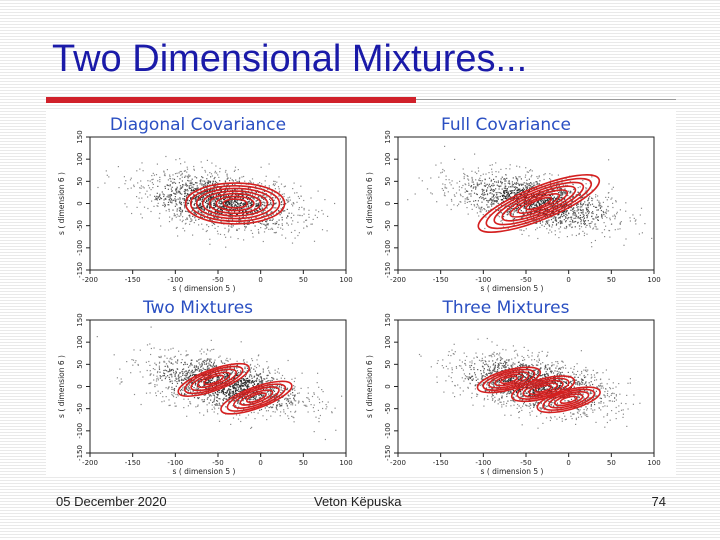 Image resolution: width=720 pixels, height=540 pixels. I want to click on contour-group, so click(235, 203).